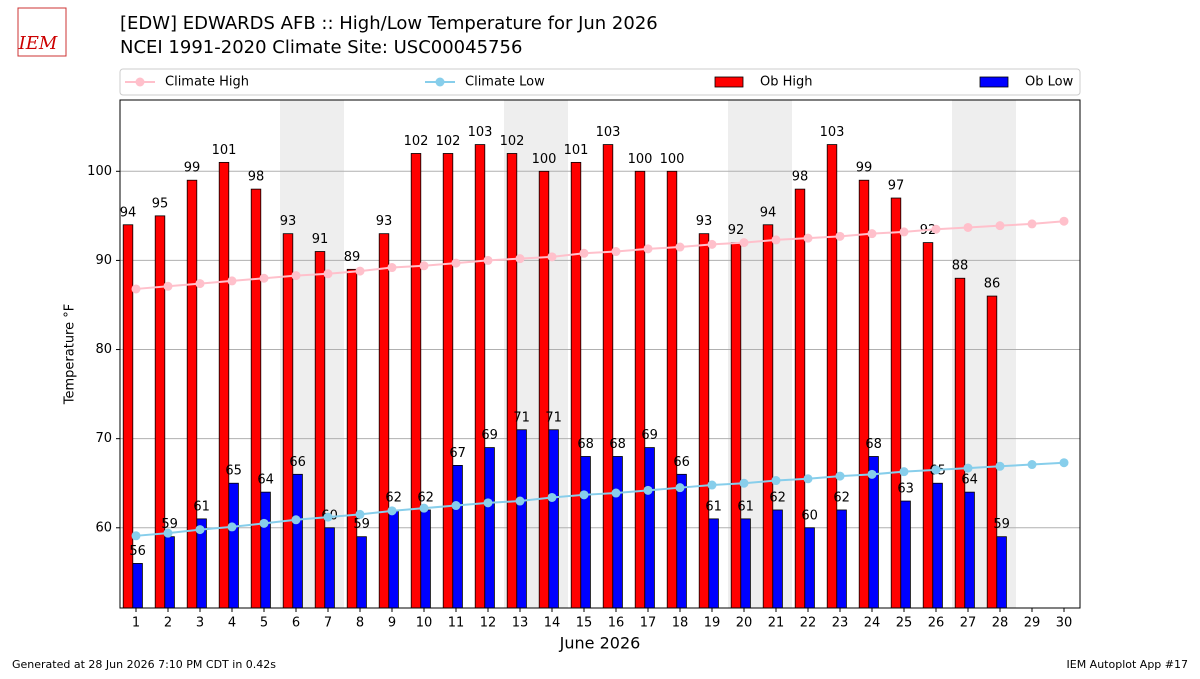 Image resolution: width=1200 pixels, height=679 pixels. Describe the element at coordinates (616, 623) in the screenshot. I see `x-tick-label: 16` at that location.